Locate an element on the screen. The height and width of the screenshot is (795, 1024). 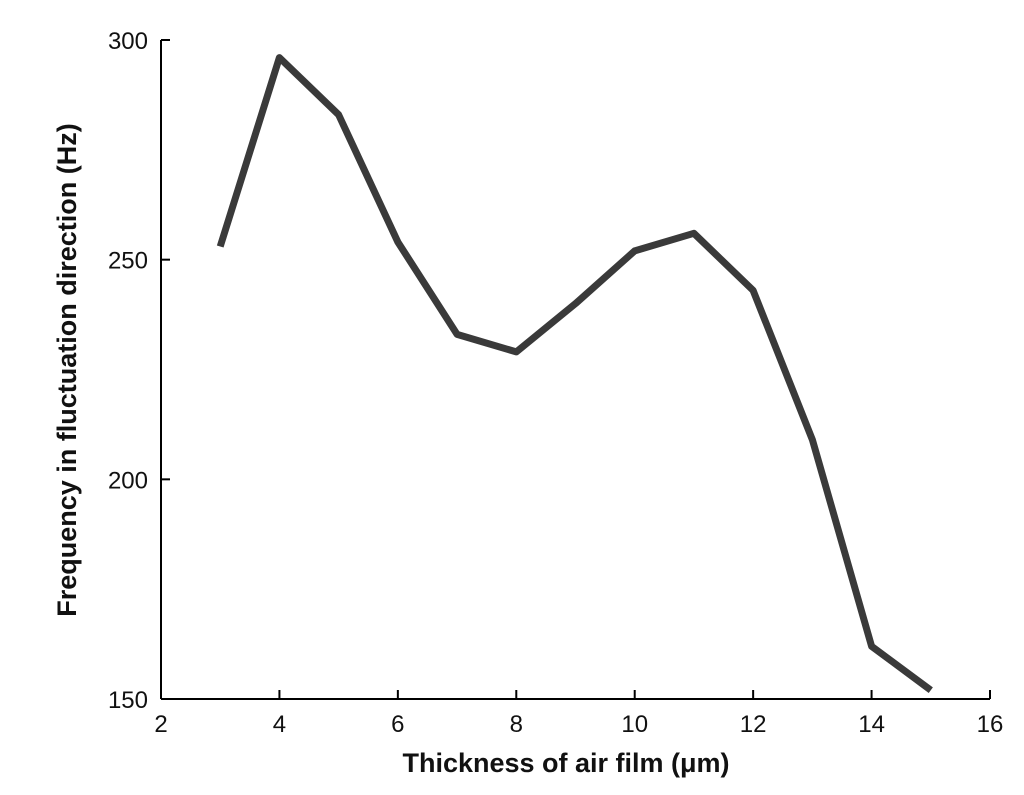
x-tick-label: 14 is located at coordinates (871, 724).